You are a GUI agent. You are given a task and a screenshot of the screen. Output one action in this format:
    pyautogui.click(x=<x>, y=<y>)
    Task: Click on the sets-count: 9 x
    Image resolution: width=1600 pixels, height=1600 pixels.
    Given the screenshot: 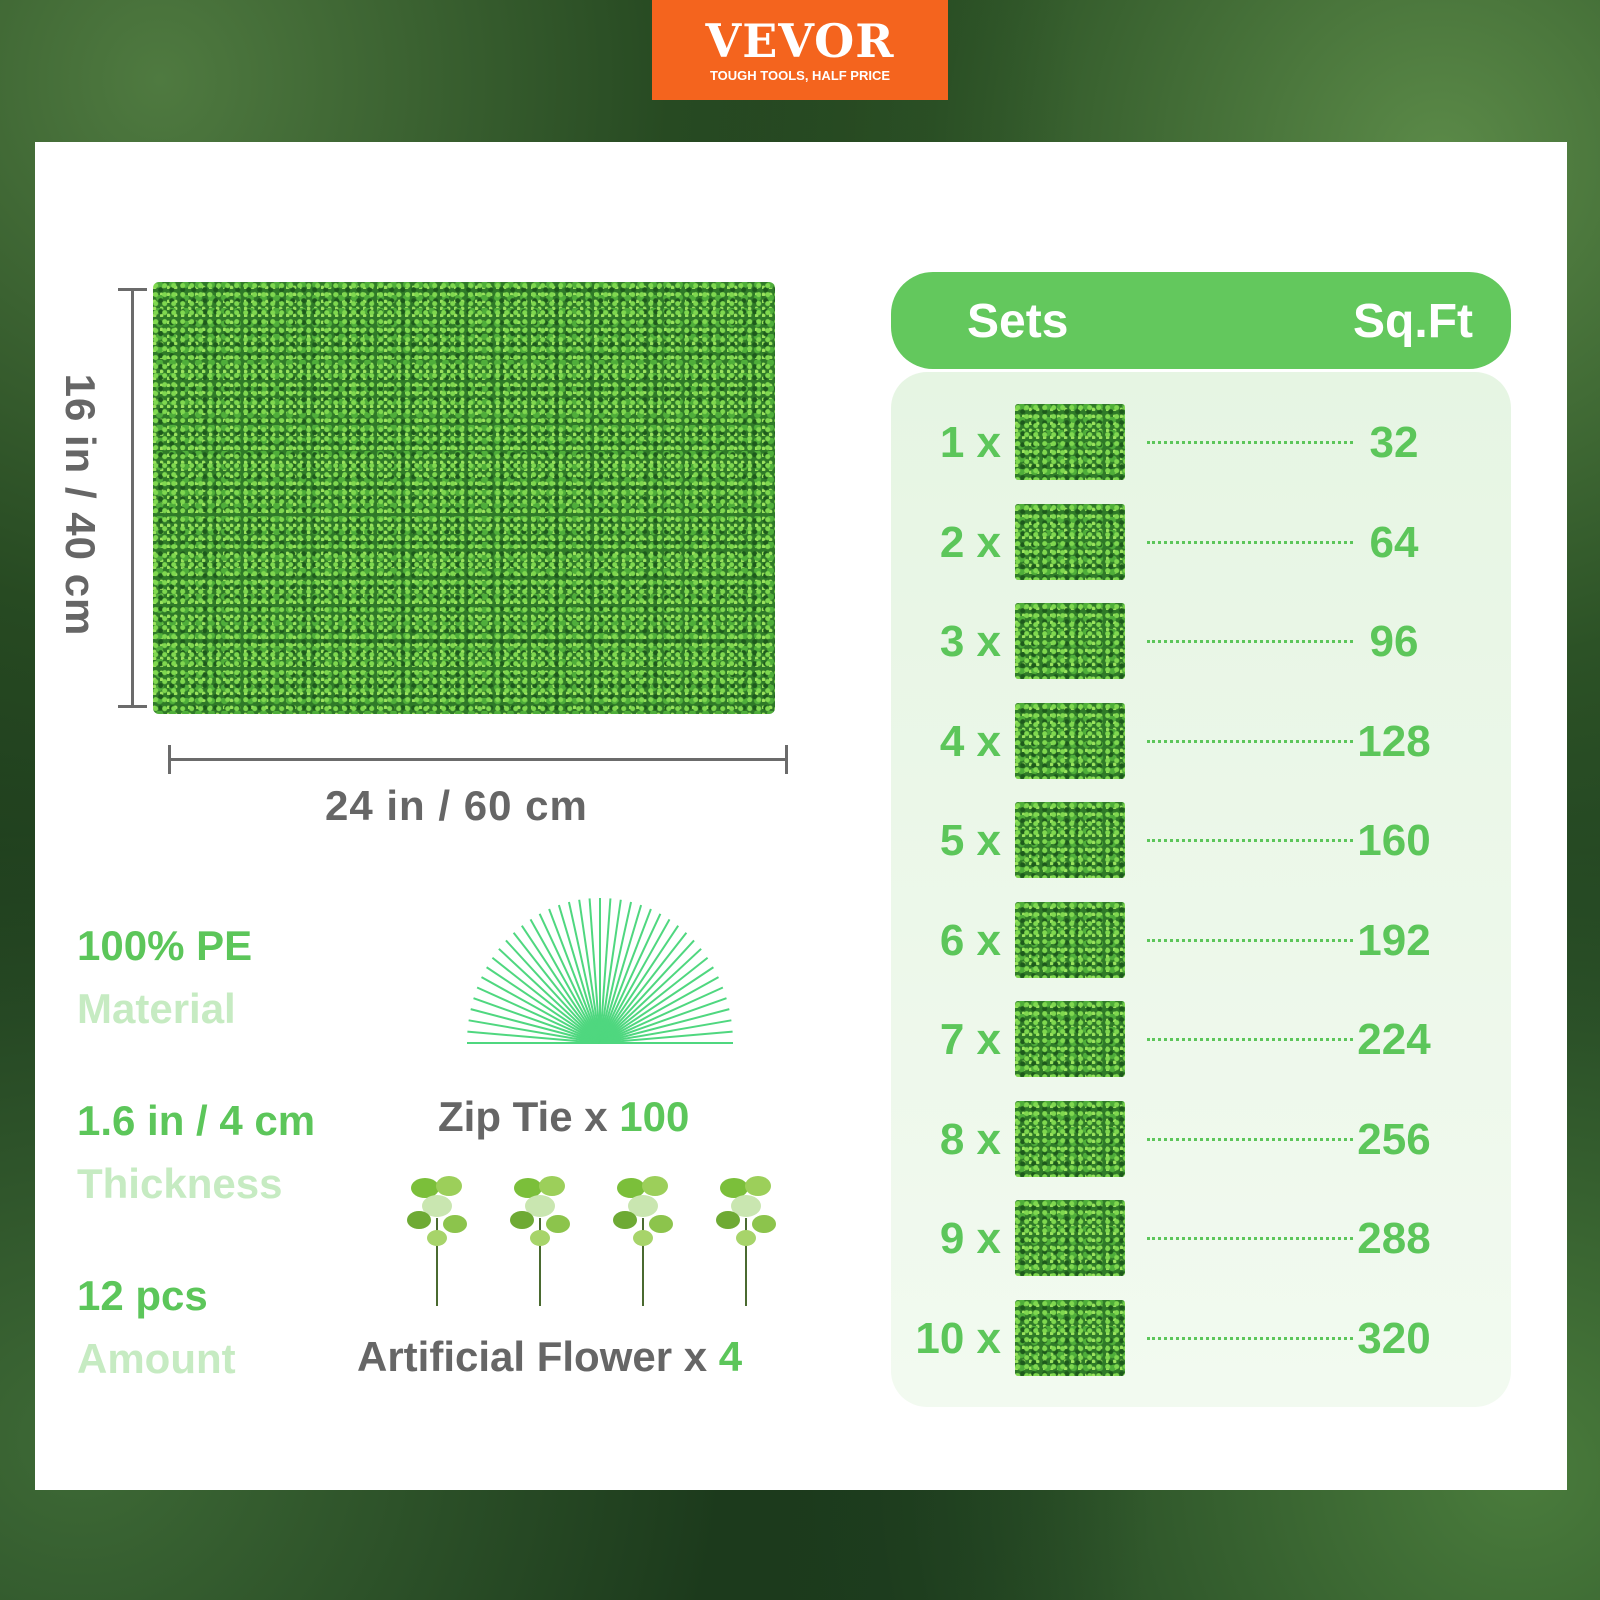 What is the action you would take?
    pyautogui.click(x=970, y=1238)
    